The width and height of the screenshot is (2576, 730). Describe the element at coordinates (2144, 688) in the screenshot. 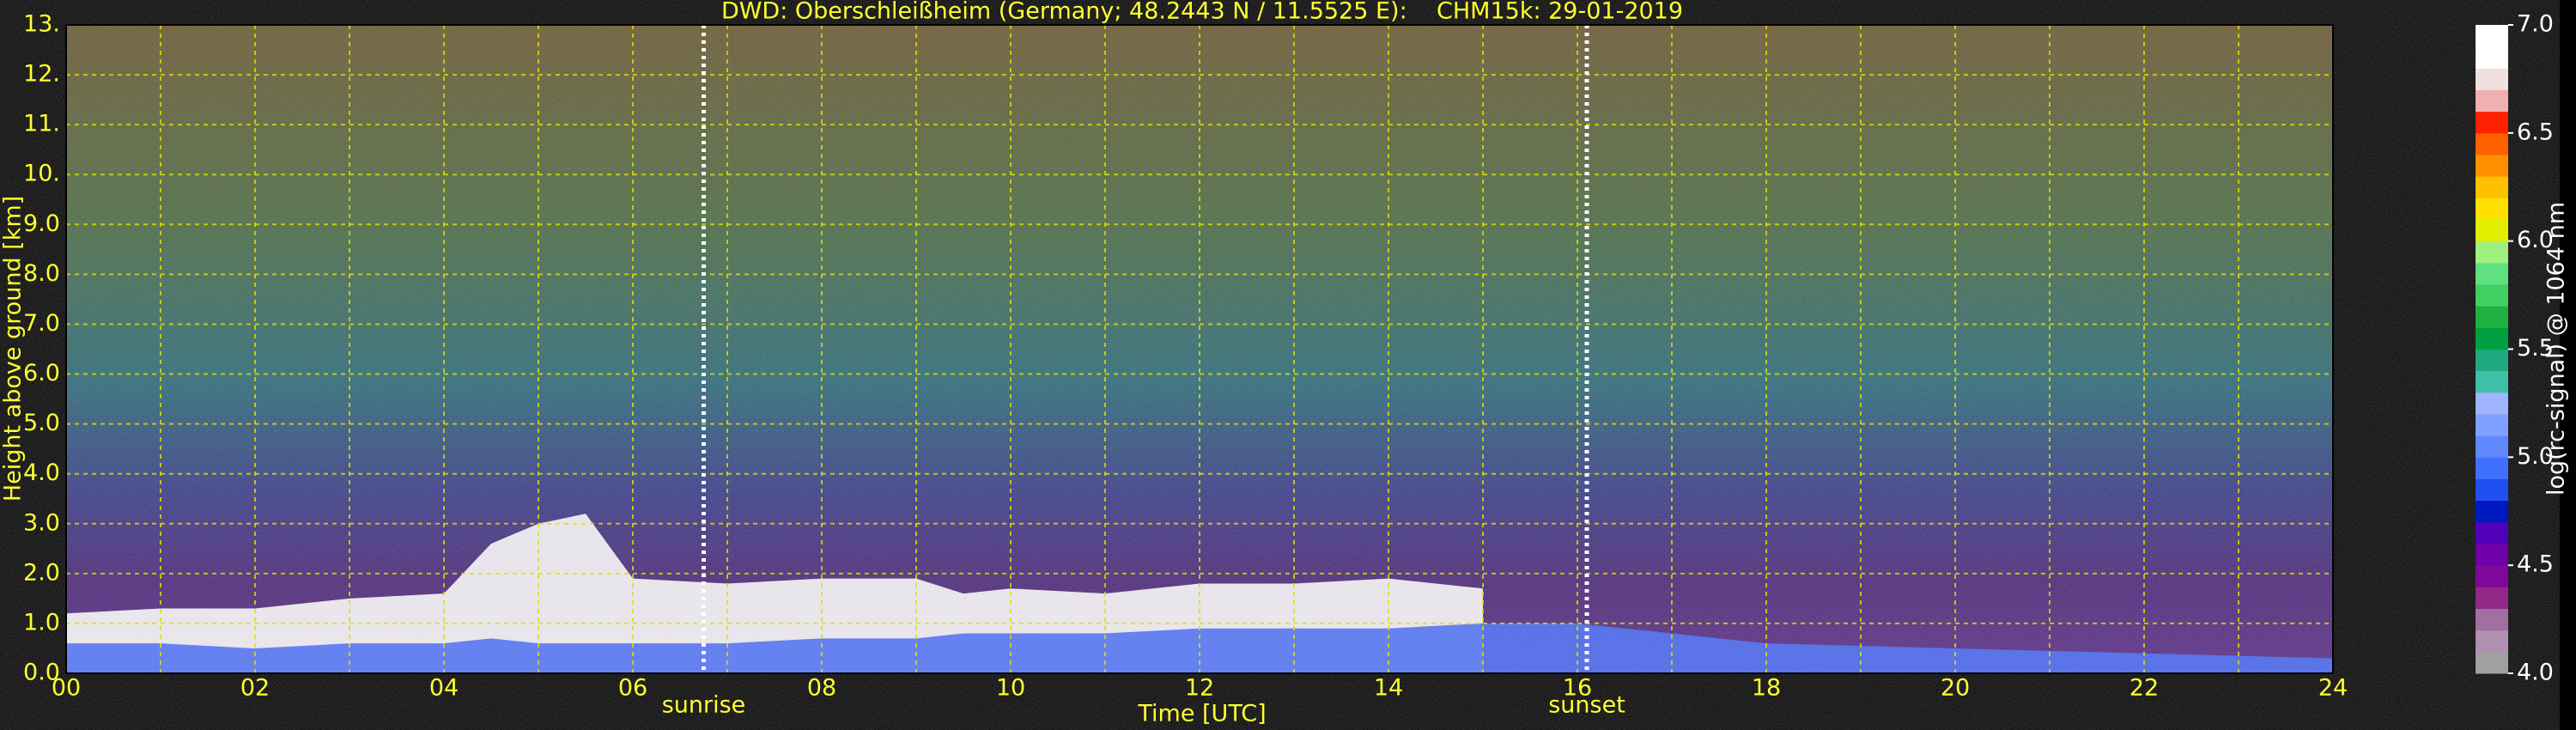

I see `x-tick-label: 22` at that location.